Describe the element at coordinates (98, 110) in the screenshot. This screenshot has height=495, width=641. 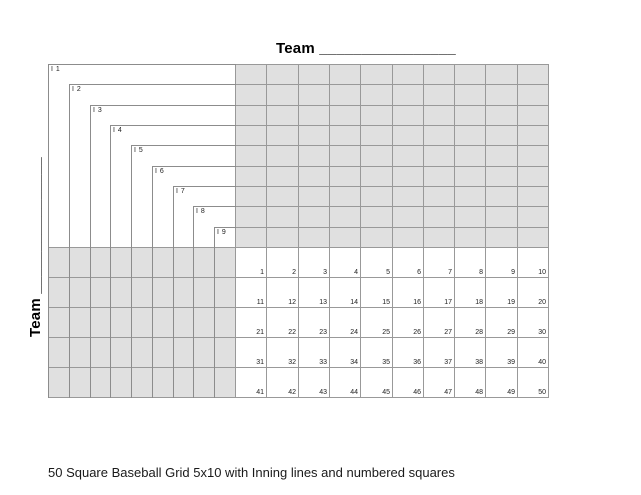
I see `inning-label: I 3` at that location.